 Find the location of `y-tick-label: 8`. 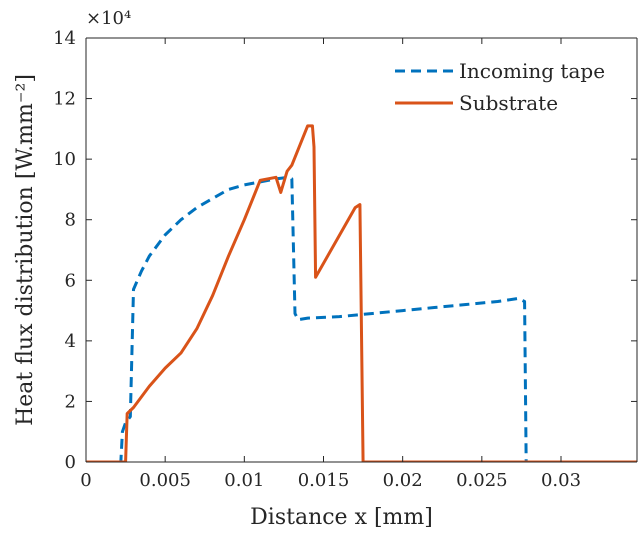

y-tick-label: 8 is located at coordinates (70, 220).